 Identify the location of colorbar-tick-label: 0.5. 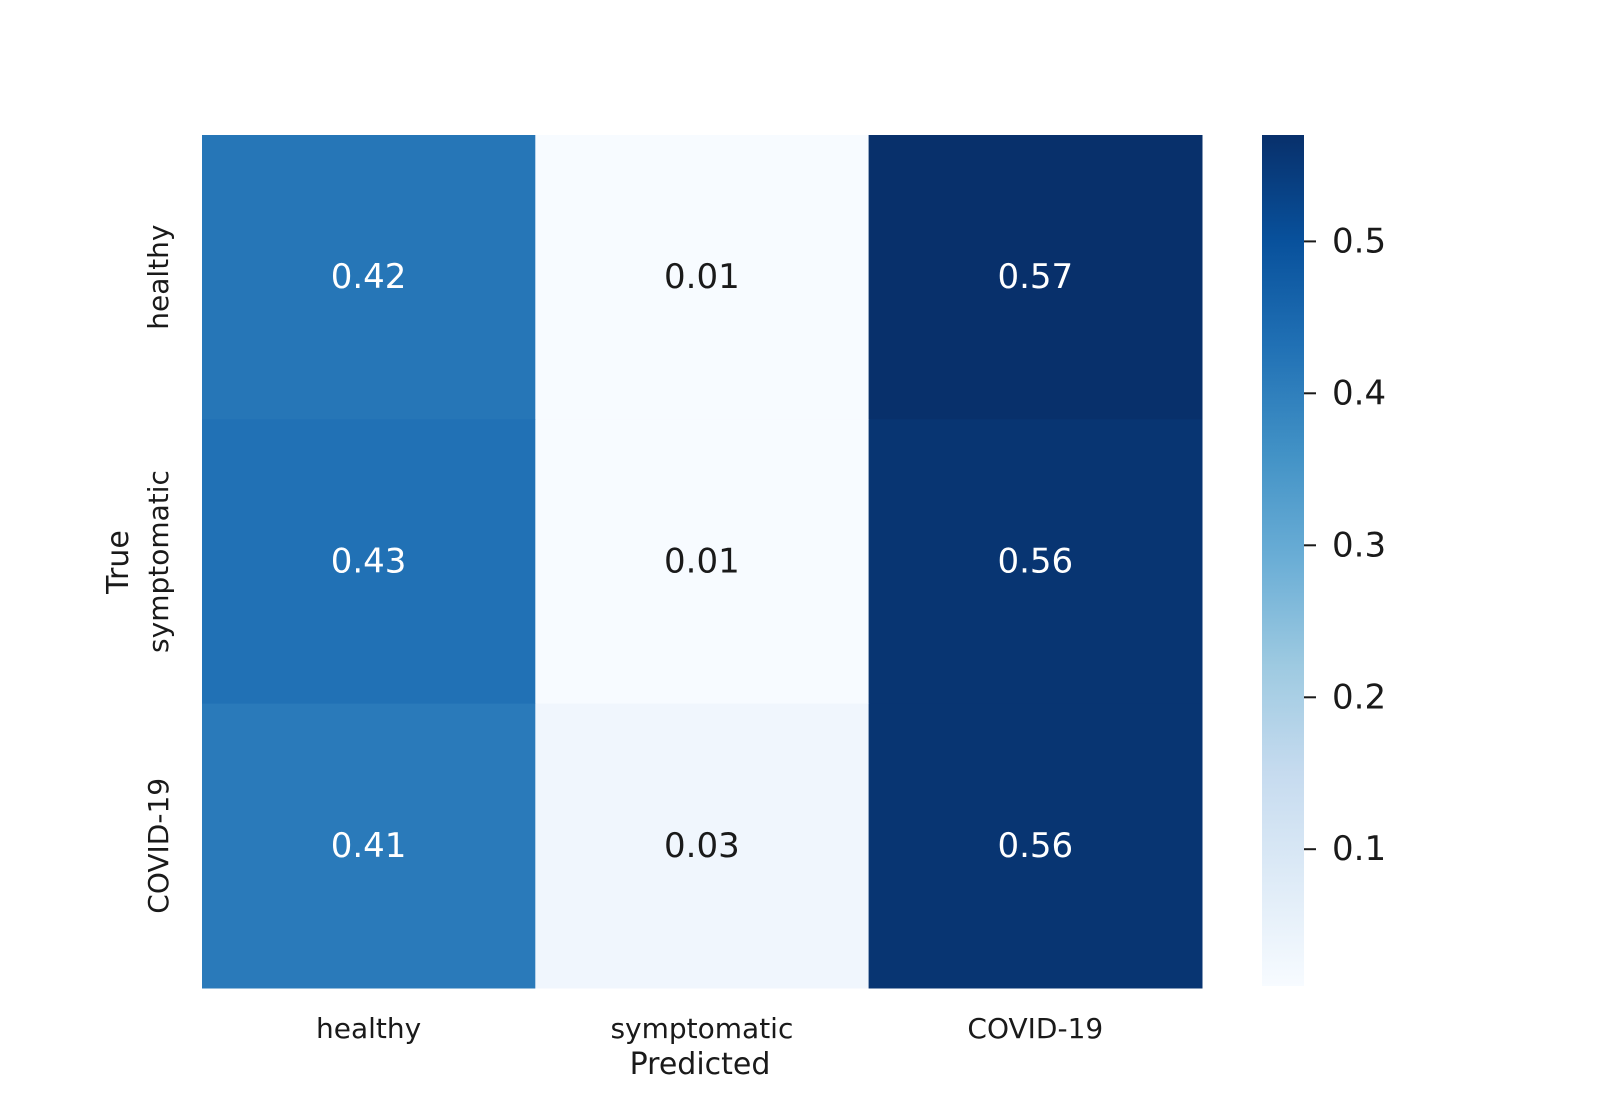
(1359, 241).